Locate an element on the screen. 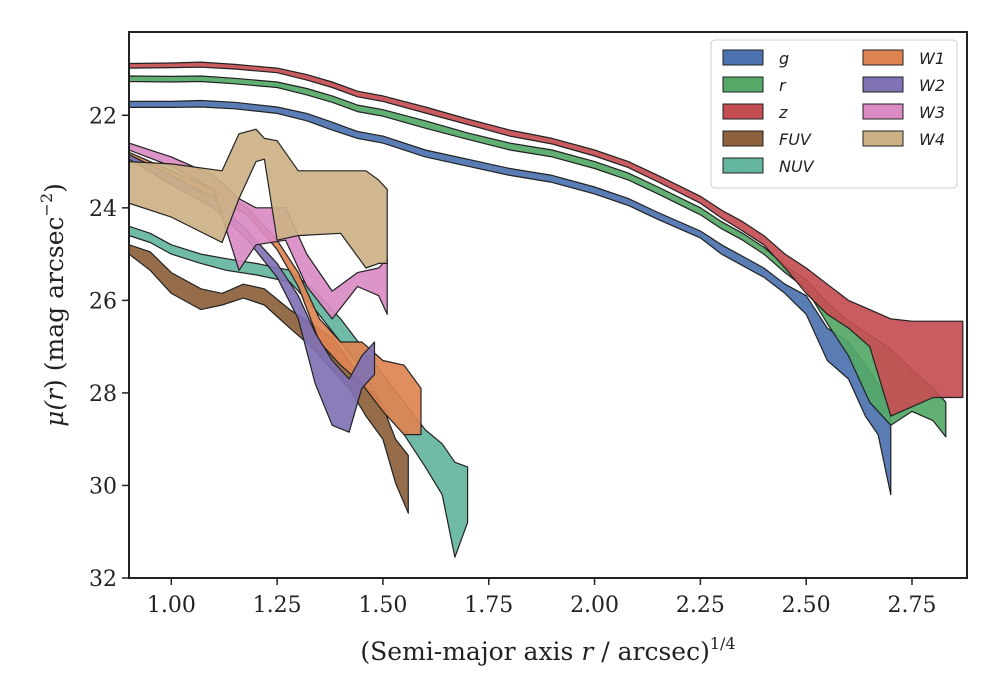  y-tick-label: 32 is located at coordinates (103, 579).